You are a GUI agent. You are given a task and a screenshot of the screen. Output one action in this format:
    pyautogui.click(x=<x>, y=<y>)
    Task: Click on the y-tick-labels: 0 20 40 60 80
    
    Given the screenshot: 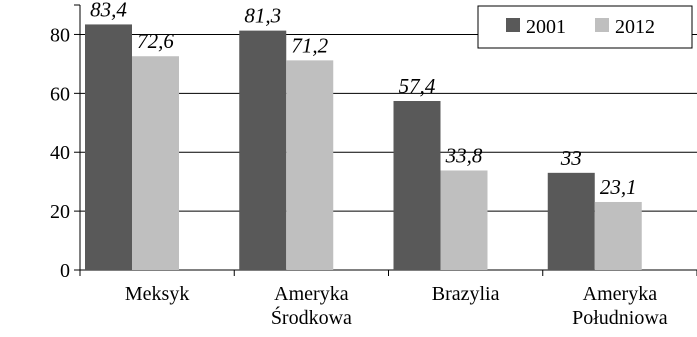 What is the action you would take?
    pyautogui.click(x=60, y=153)
    